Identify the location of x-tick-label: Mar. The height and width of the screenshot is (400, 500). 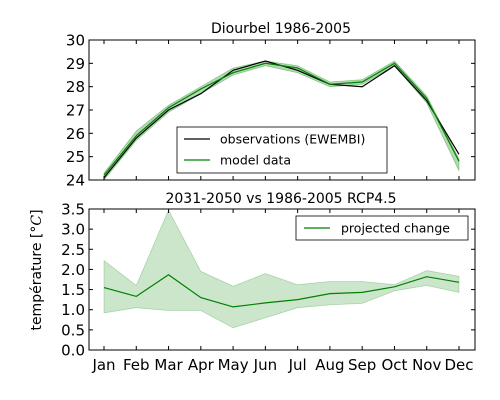
(168, 365).